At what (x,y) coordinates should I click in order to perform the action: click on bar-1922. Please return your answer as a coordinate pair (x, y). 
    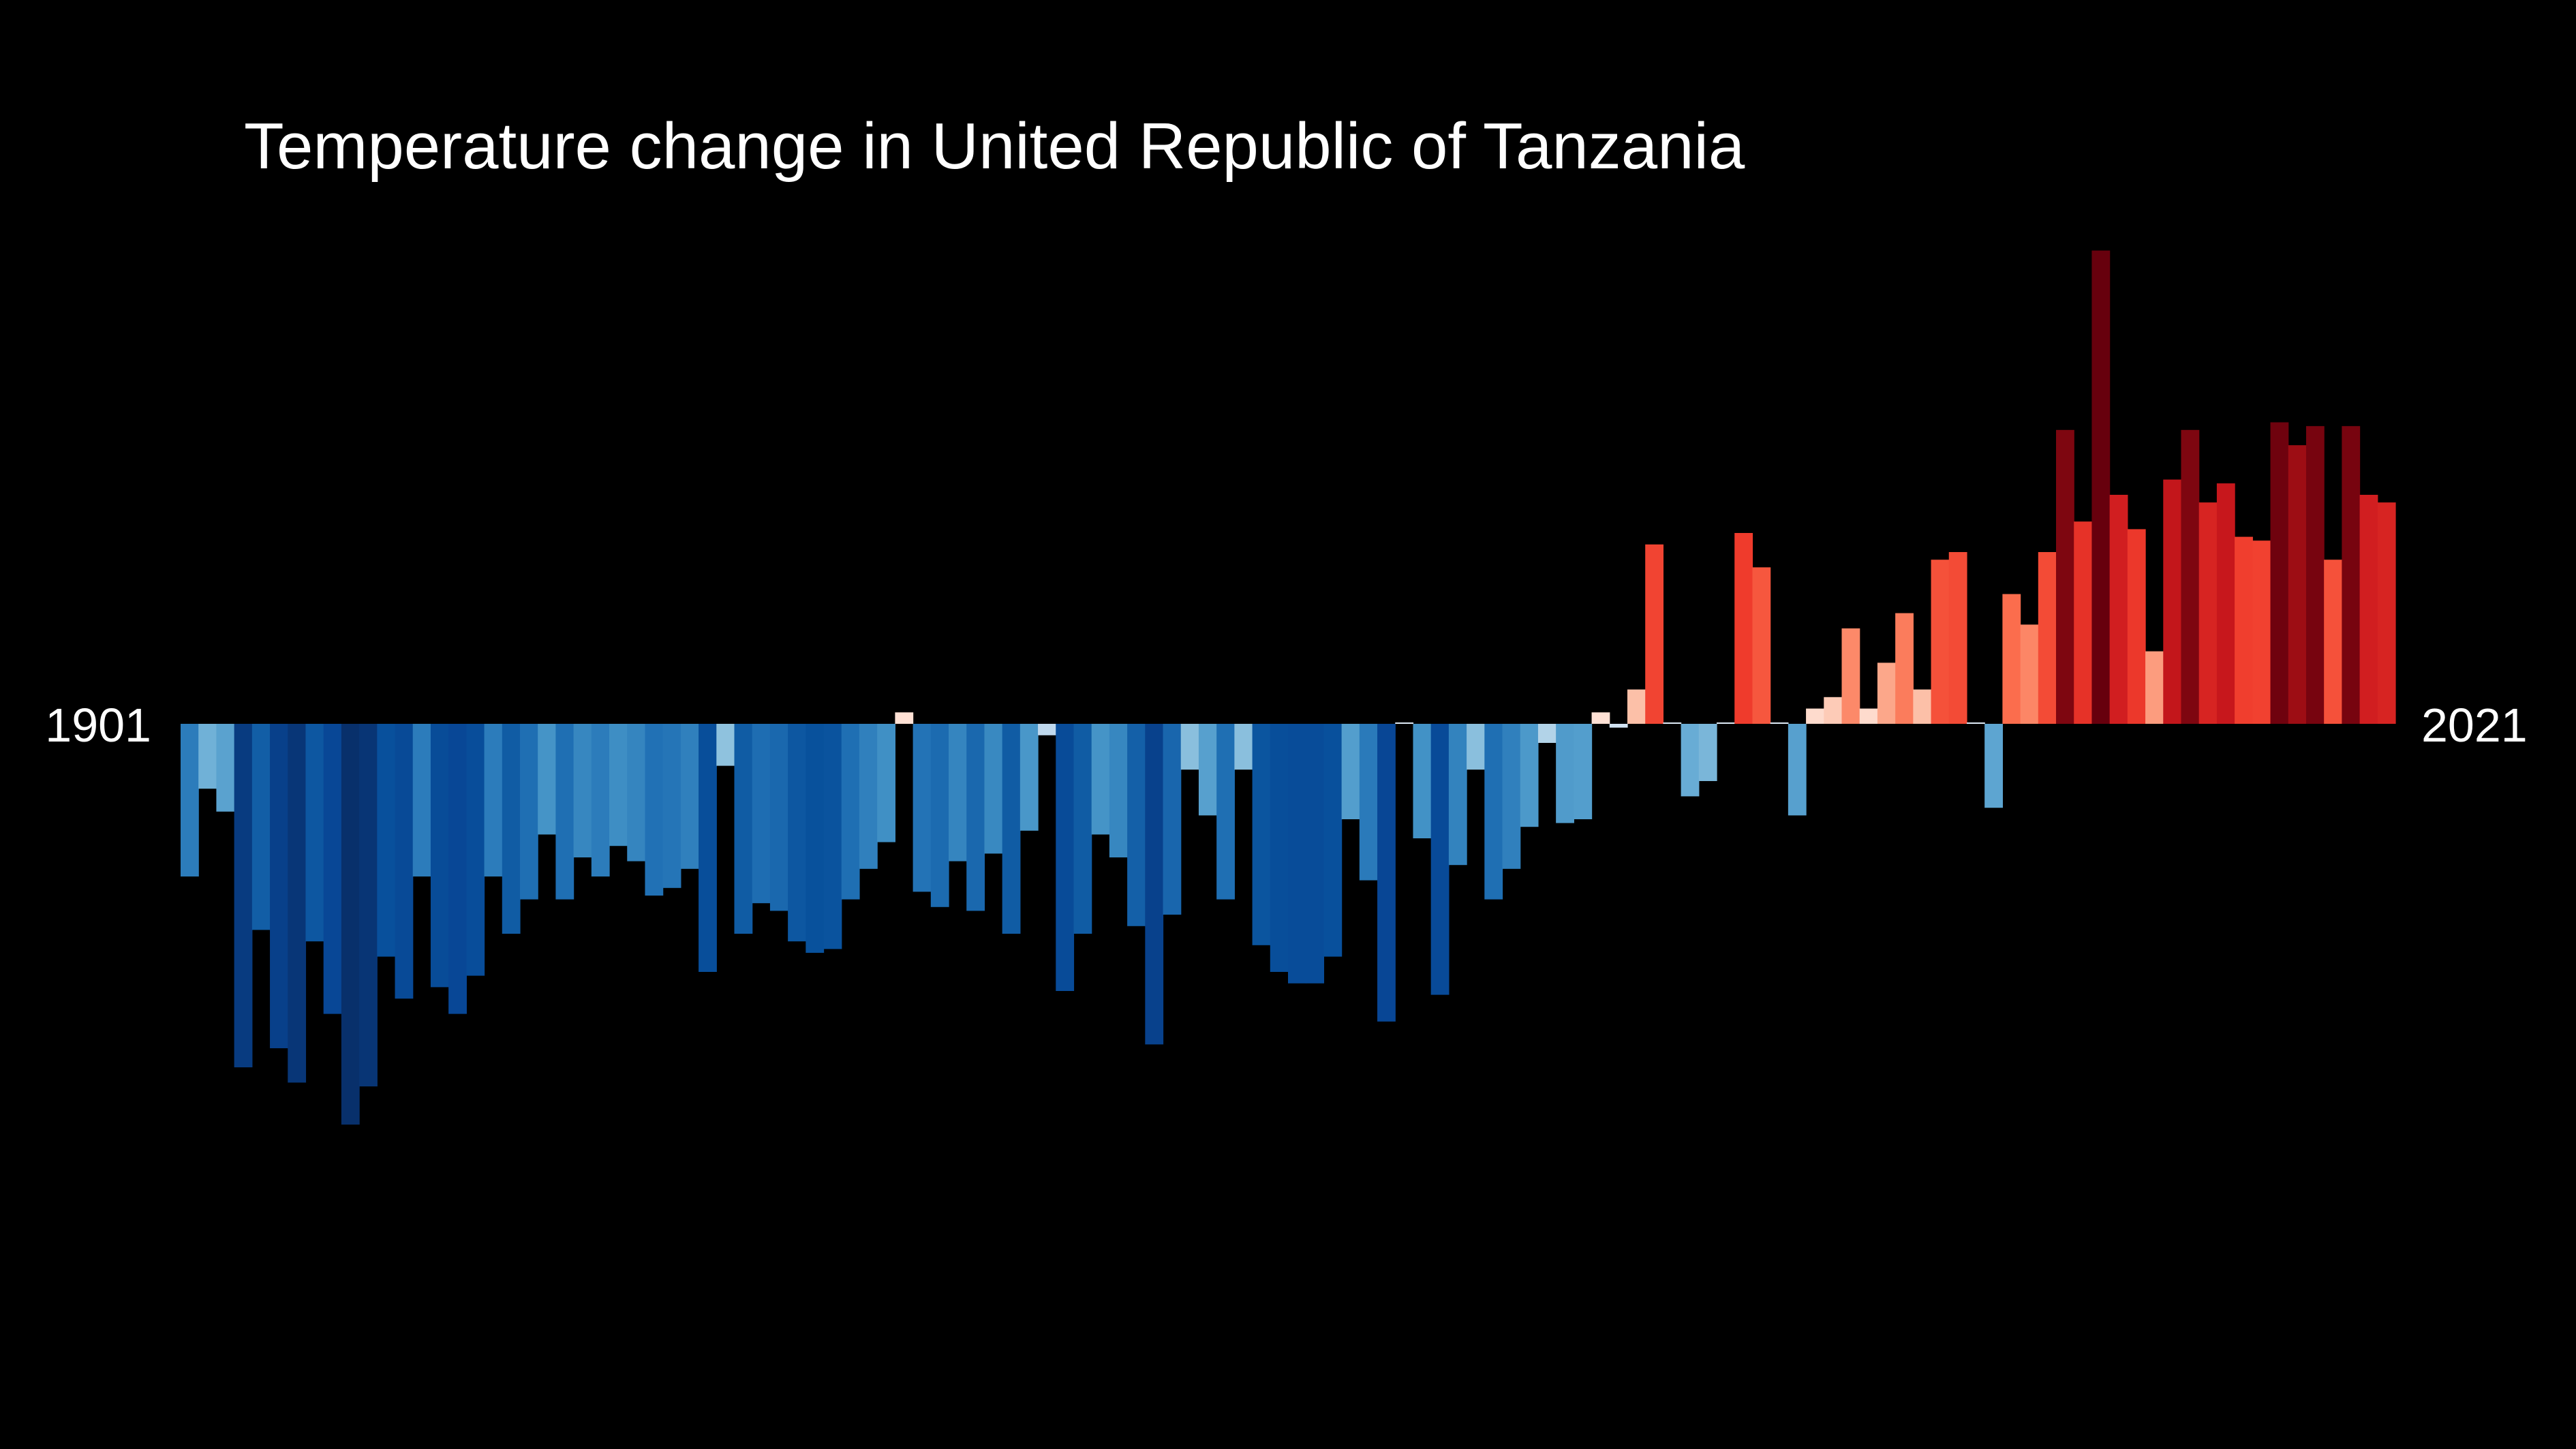
    Looking at the image, I should click on (564, 812).